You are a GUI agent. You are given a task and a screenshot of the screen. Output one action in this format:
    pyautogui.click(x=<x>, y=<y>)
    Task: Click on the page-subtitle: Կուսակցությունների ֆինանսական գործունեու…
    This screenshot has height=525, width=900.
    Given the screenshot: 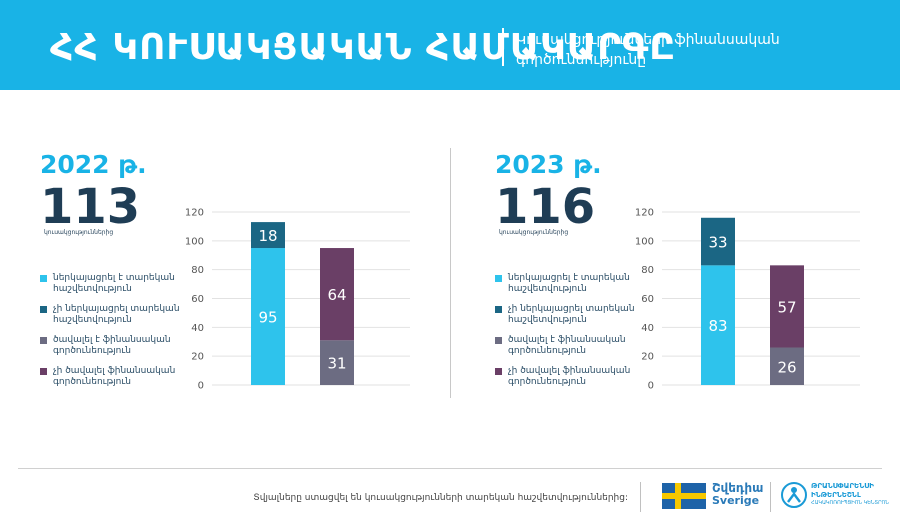 What is the action you would take?
    pyautogui.click(x=648, y=50)
    